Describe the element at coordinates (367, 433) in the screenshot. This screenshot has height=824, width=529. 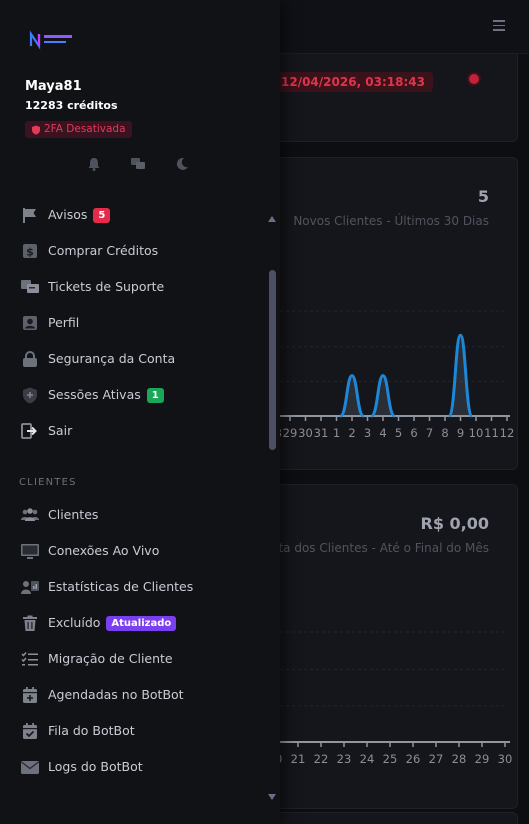
I see `x-tick-label: 3` at that location.